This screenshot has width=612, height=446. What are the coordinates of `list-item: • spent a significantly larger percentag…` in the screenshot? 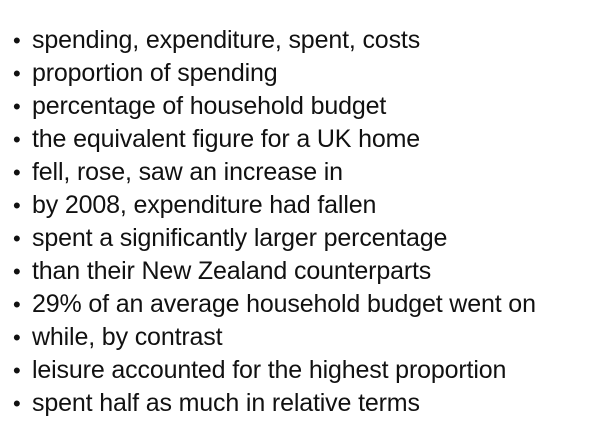 It's located at (311, 238).